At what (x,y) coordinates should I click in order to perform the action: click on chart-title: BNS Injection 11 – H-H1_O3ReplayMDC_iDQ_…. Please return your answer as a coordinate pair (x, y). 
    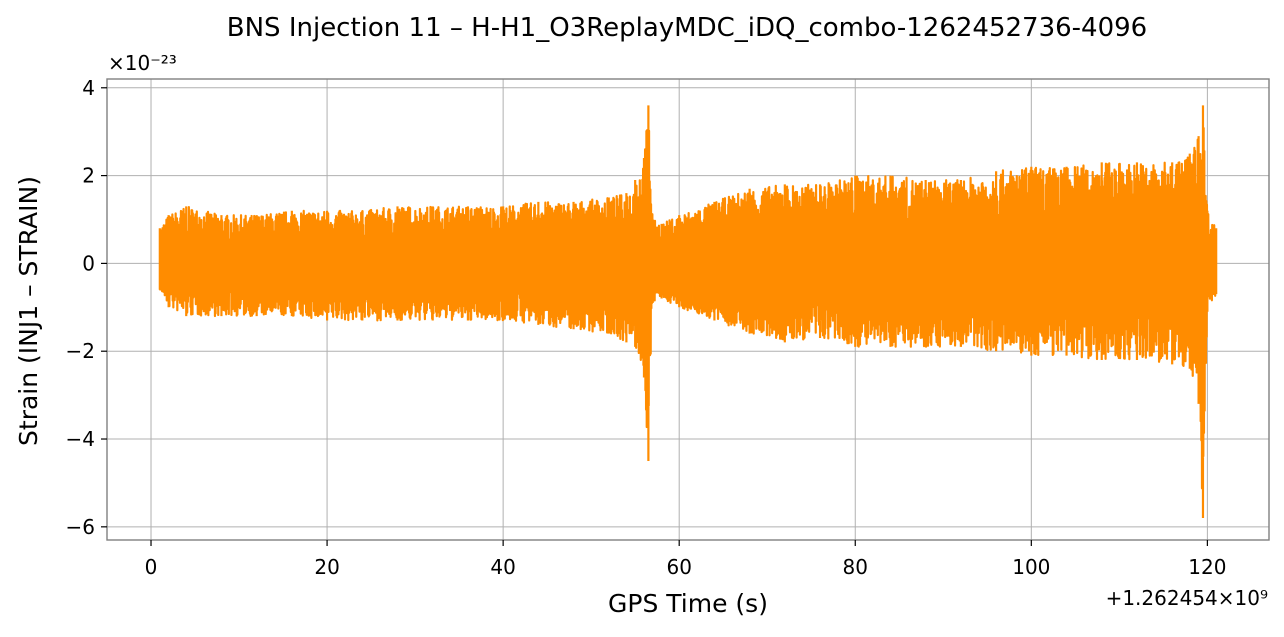
    Looking at the image, I should click on (687, 28).